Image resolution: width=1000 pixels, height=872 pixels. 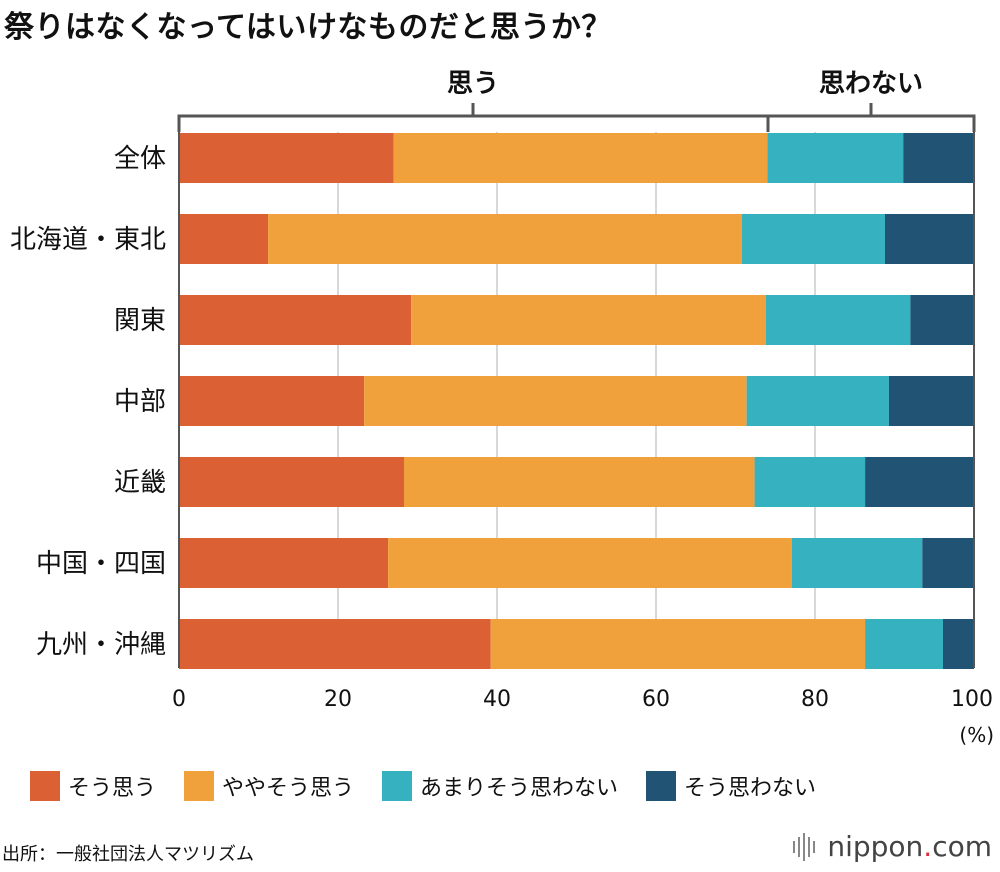 I want to click on x-tick-label: 40, so click(x=497, y=699).